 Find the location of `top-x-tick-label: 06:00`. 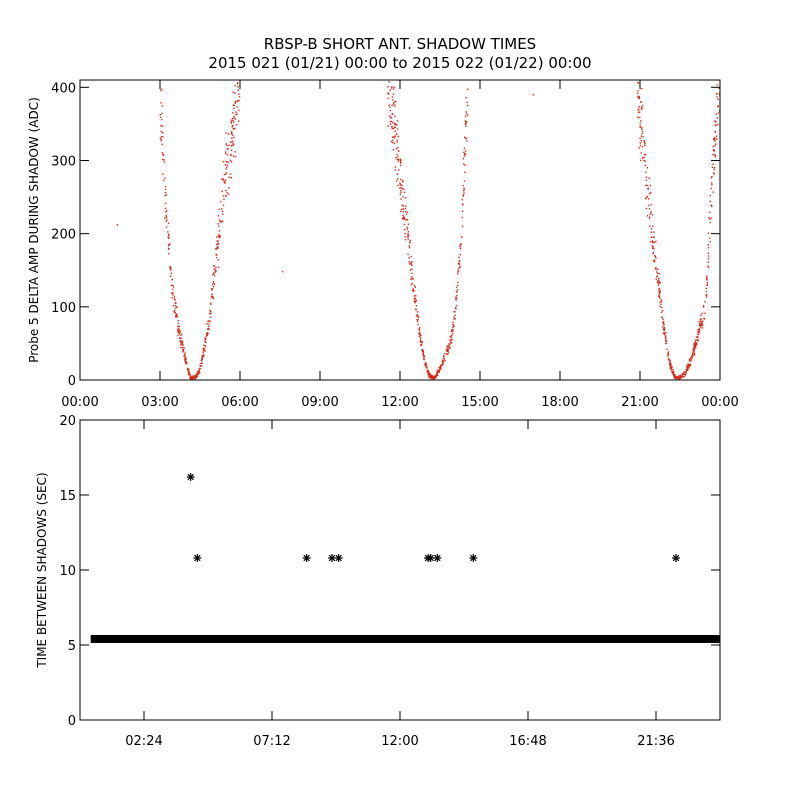

top-x-tick-label: 06:00 is located at coordinates (239, 402).